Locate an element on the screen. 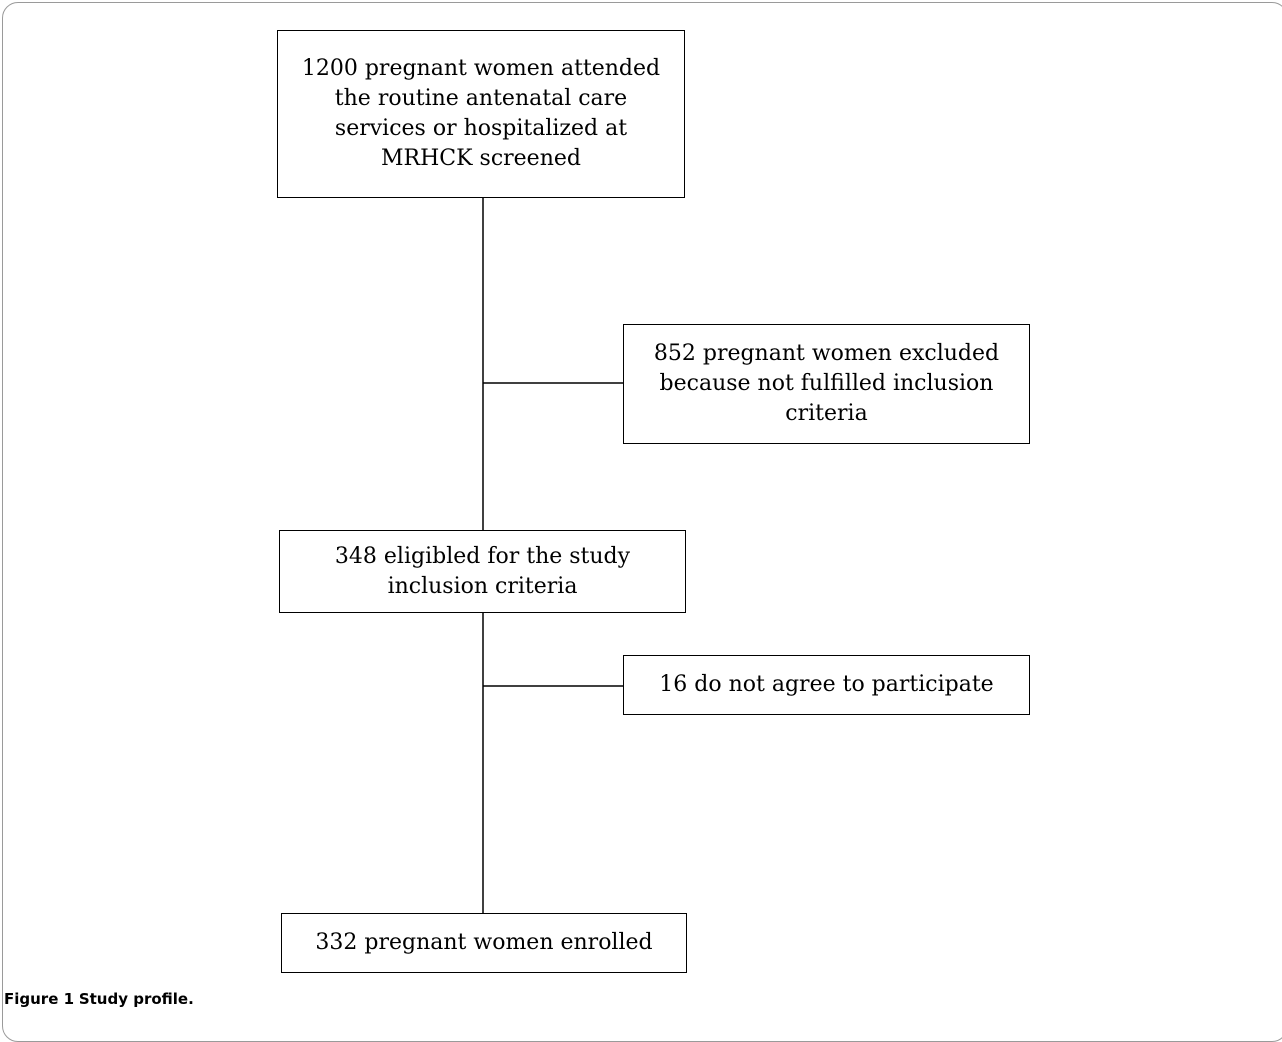 The image size is (1282, 1042). box-declined: 16 do not agree to participate is located at coordinates (826, 685).